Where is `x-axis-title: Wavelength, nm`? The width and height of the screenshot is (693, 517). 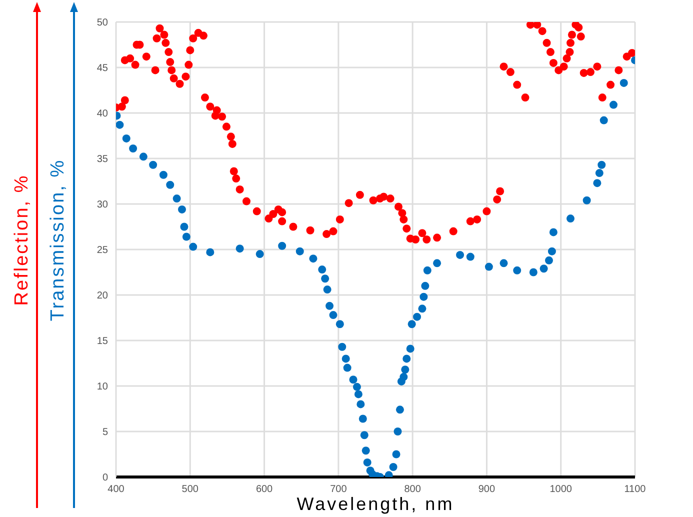 x-axis-title: Wavelength, nm is located at coordinates (375, 504).